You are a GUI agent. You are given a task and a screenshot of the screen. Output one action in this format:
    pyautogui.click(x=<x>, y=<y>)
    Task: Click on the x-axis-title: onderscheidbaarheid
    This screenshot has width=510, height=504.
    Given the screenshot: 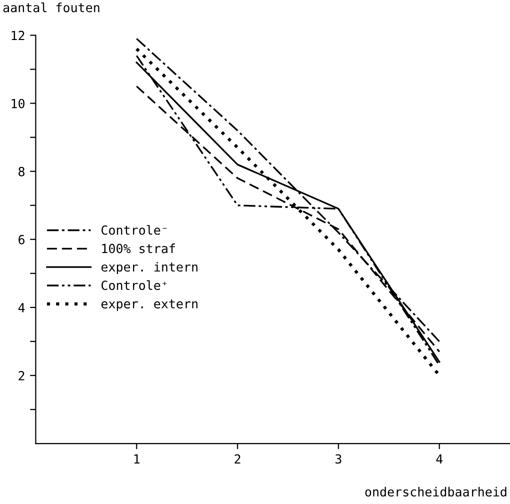 What is the action you would take?
    pyautogui.click(x=435, y=491)
    